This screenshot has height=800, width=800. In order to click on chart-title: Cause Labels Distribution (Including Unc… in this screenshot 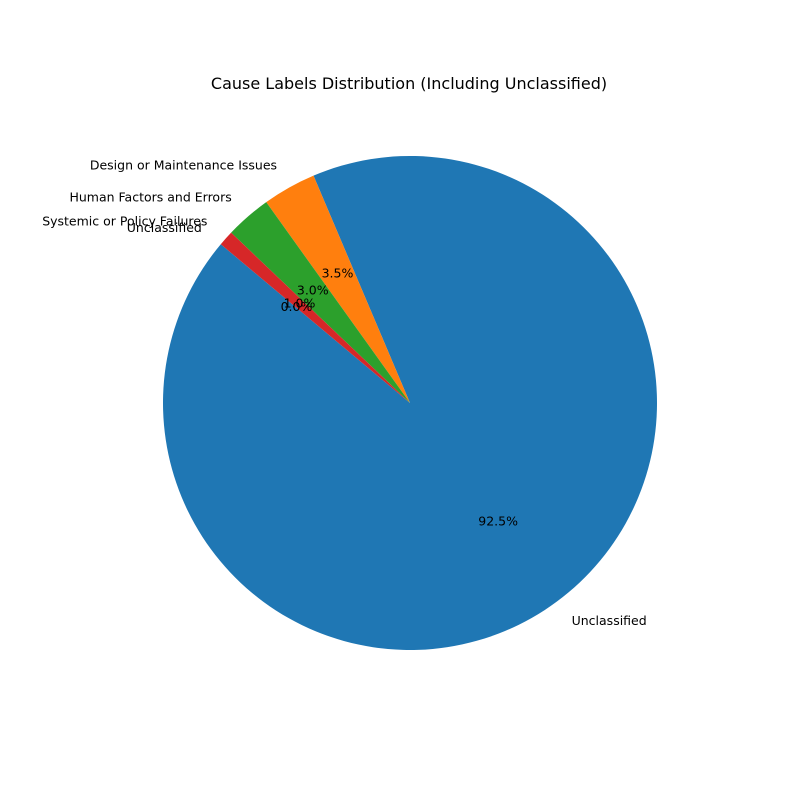, I will do `click(409, 83)`.